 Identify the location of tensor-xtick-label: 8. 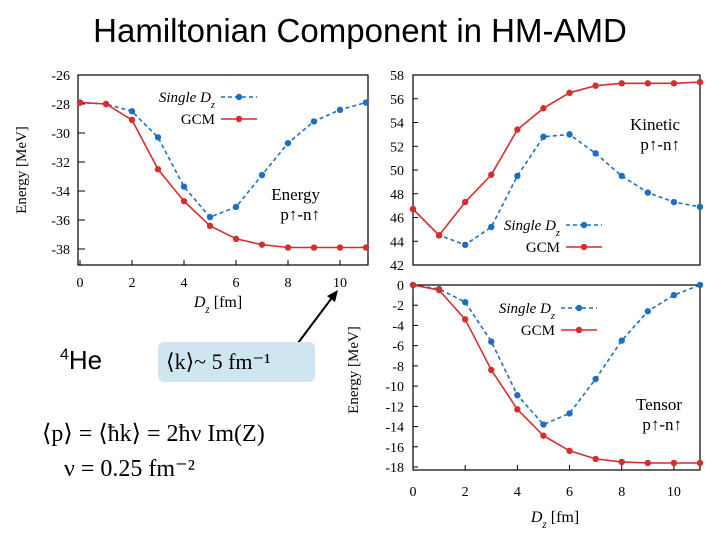
(621, 492).